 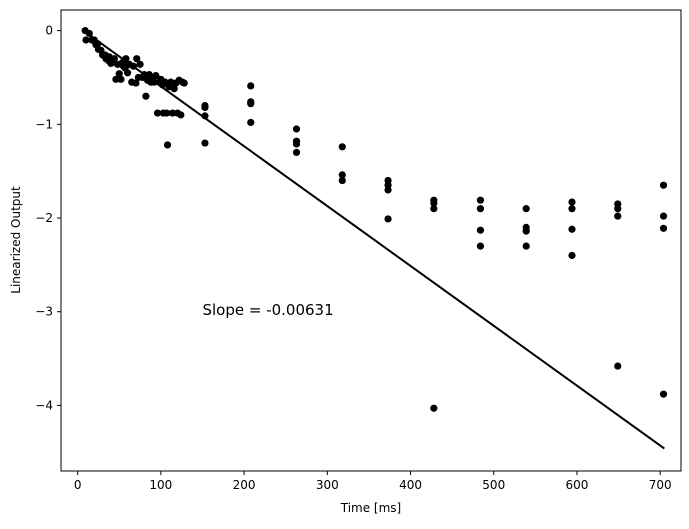 What do you see at coordinates (16, 240) in the screenshot?
I see `y-axis-label: Linearized Output` at bounding box center [16, 240].